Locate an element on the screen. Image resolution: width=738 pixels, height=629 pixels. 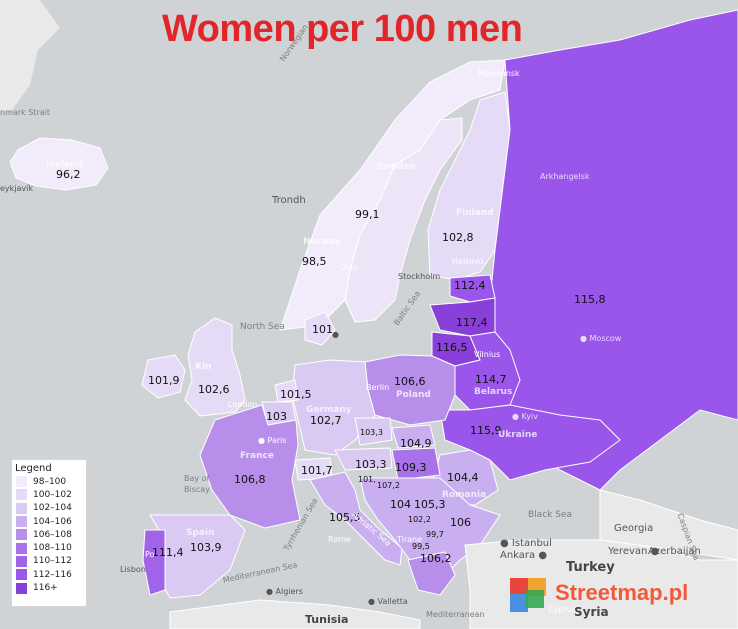
slovakia-shape is located at coordinates (413, 436).